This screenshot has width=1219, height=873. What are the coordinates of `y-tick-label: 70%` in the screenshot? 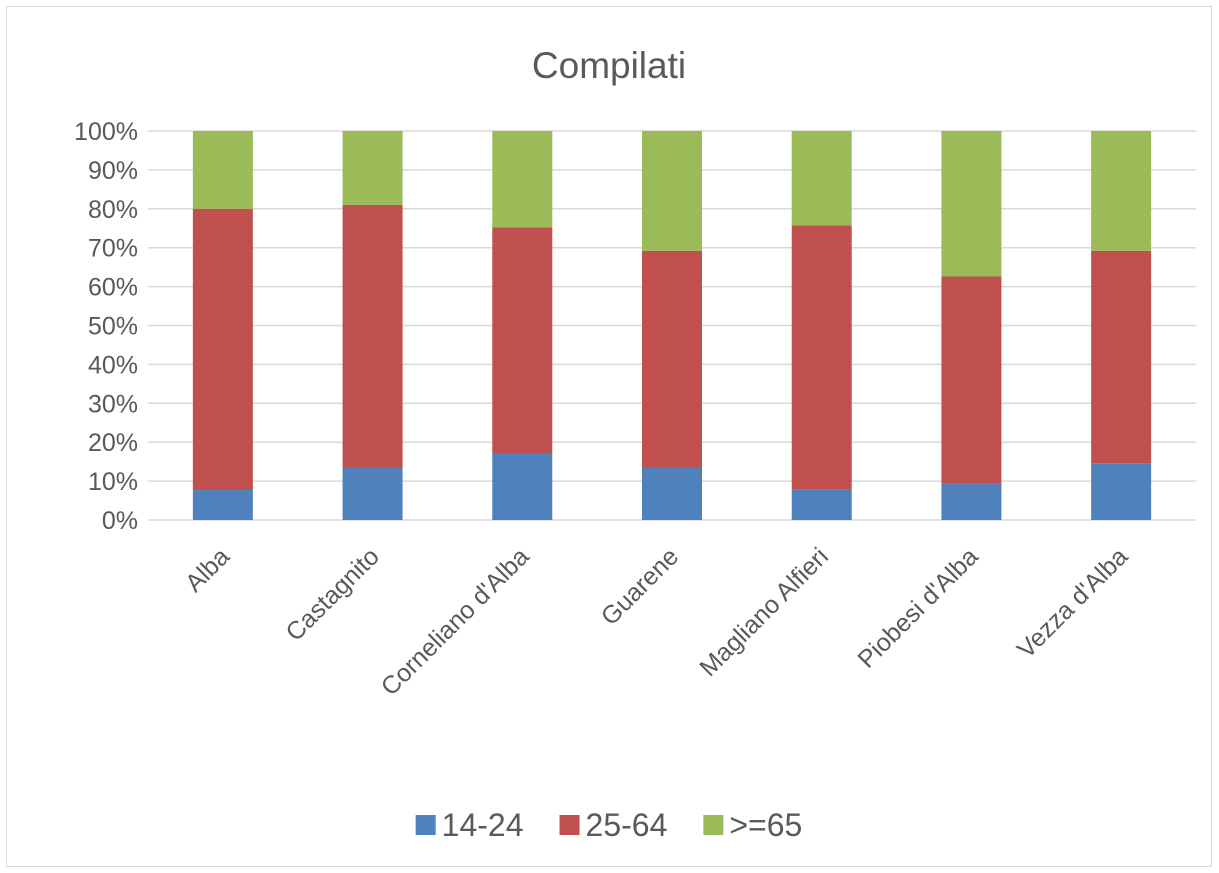 It's located at (113, 249).